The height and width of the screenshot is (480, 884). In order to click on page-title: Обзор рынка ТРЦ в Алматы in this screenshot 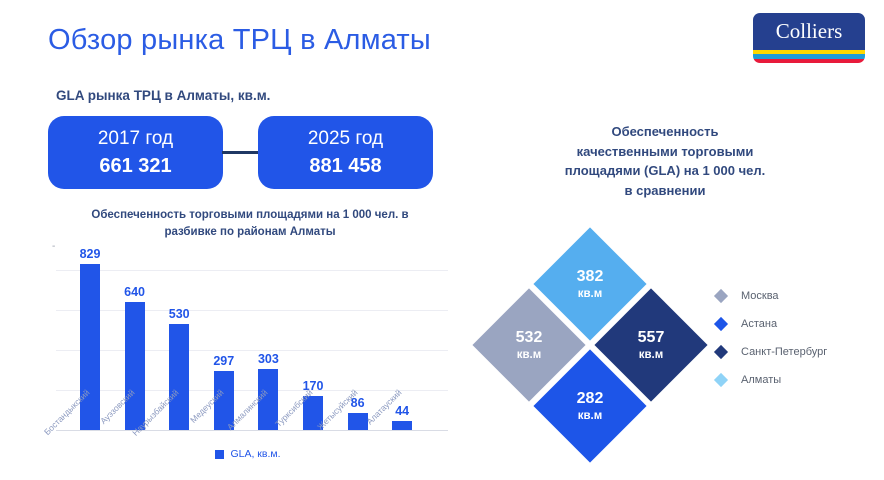, I will do `click(239, 40)`.